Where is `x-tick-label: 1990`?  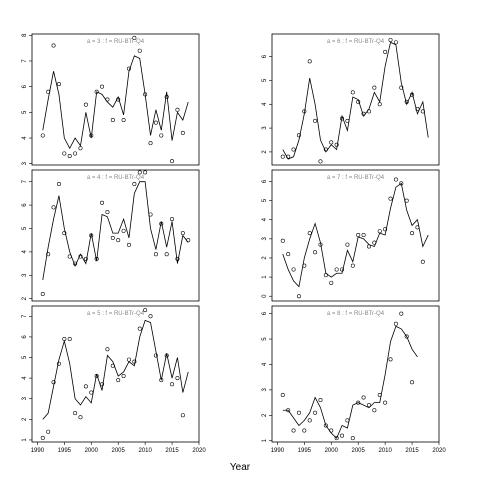 x-tick-label: 1990 is located at coordinates (278, 451).